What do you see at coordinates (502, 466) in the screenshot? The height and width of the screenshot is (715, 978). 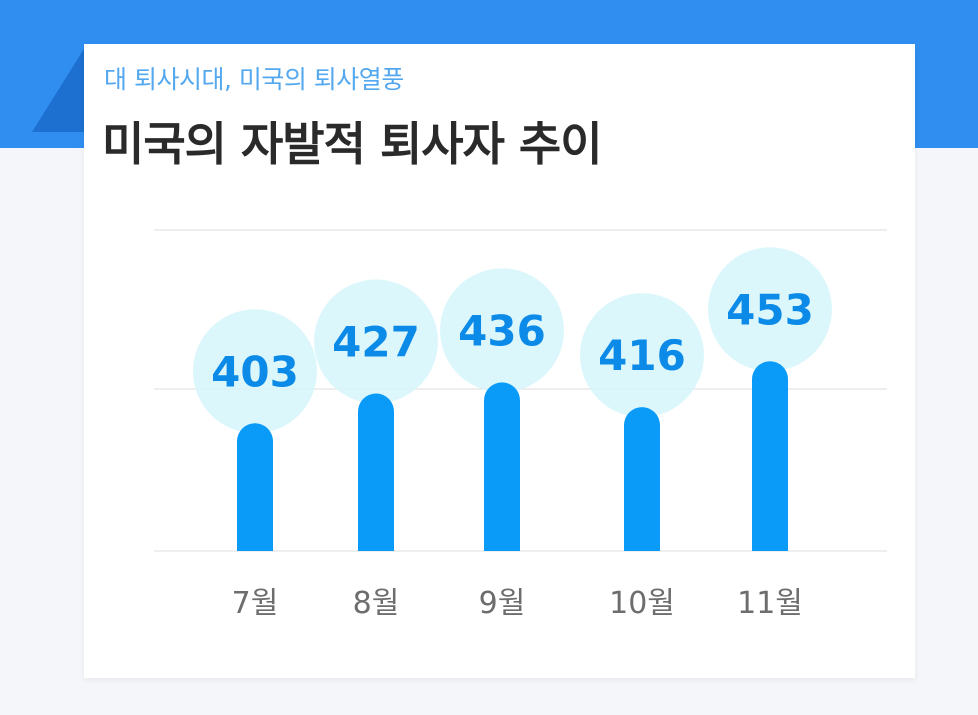 I see `bar-9월` at bounding box center [502, 466].